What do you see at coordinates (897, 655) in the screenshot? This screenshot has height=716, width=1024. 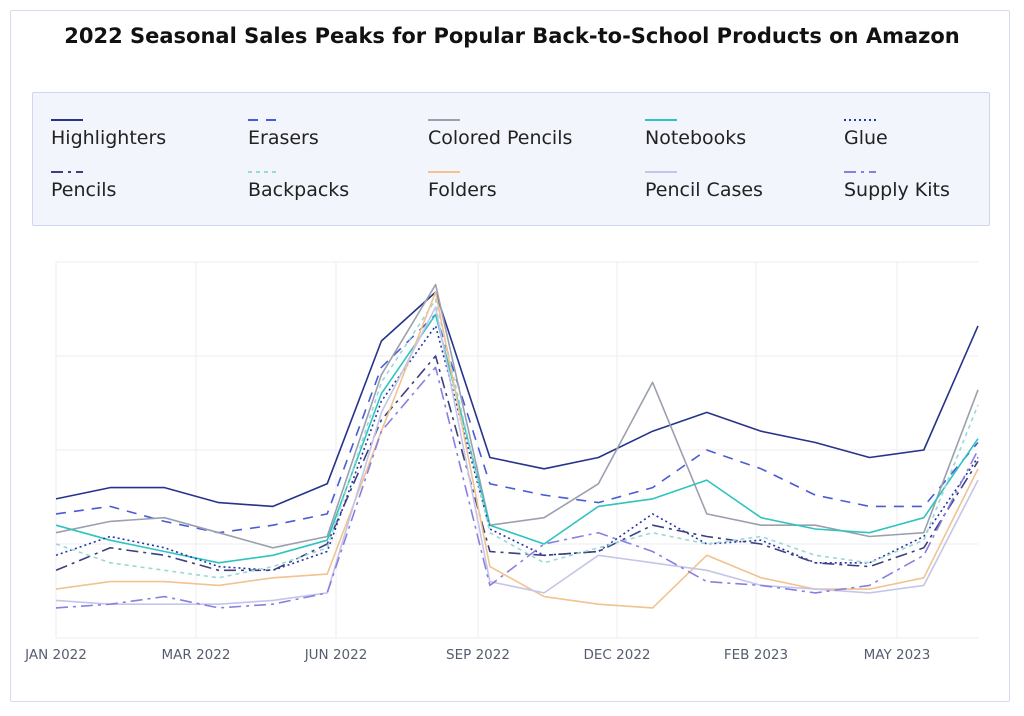 I see `x-tick-label: MAY 2023` at bounding box center [897, 655].